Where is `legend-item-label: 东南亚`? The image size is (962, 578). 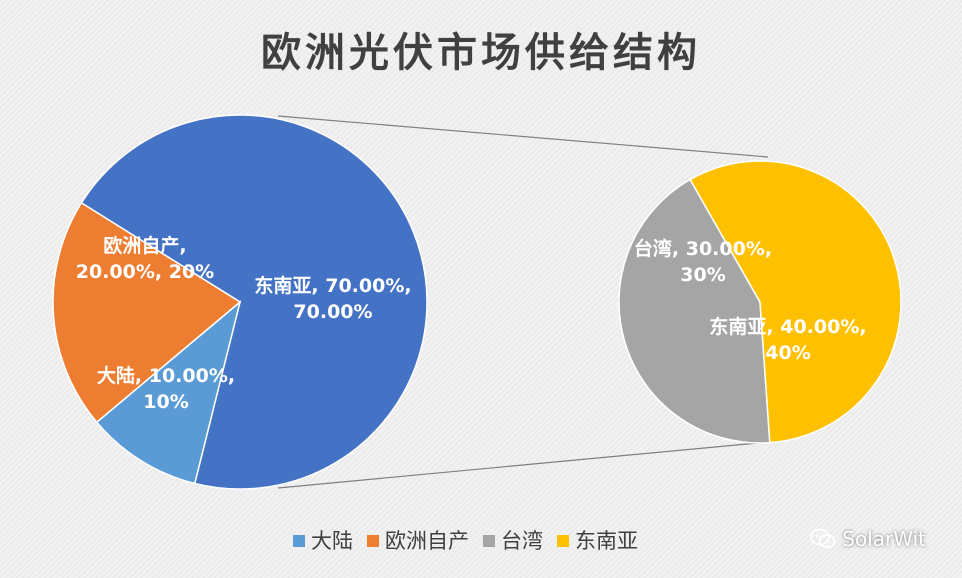 legend-item-label: 东南亚 is located at coordinates (606, 541).